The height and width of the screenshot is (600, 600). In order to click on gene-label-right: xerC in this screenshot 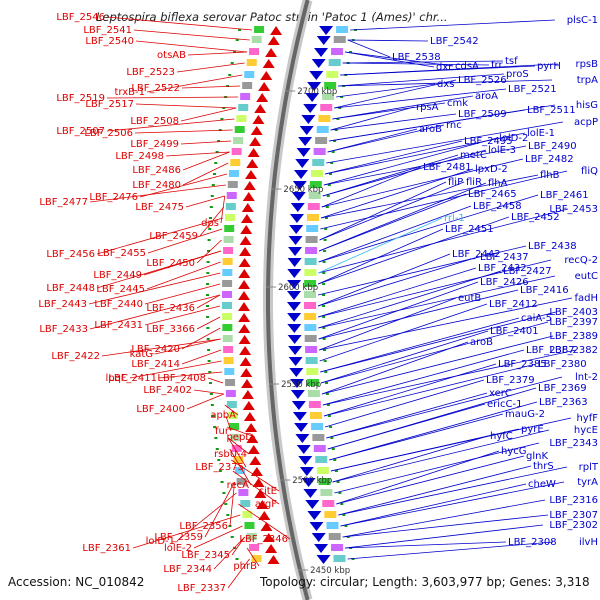, I will do `click(500, 393)`.